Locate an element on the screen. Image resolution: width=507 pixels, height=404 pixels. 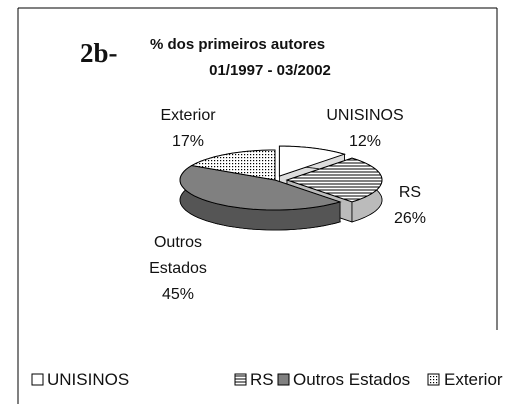
legend-label: Outros Estados is located at coordinates (352, 379).